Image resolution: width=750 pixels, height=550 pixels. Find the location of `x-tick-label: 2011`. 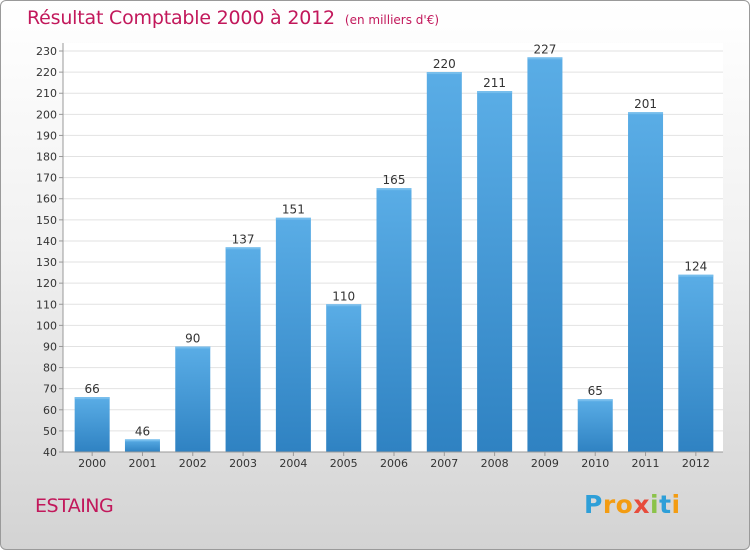

x-tick-label: 2011 is located at coordinates (646, 463).